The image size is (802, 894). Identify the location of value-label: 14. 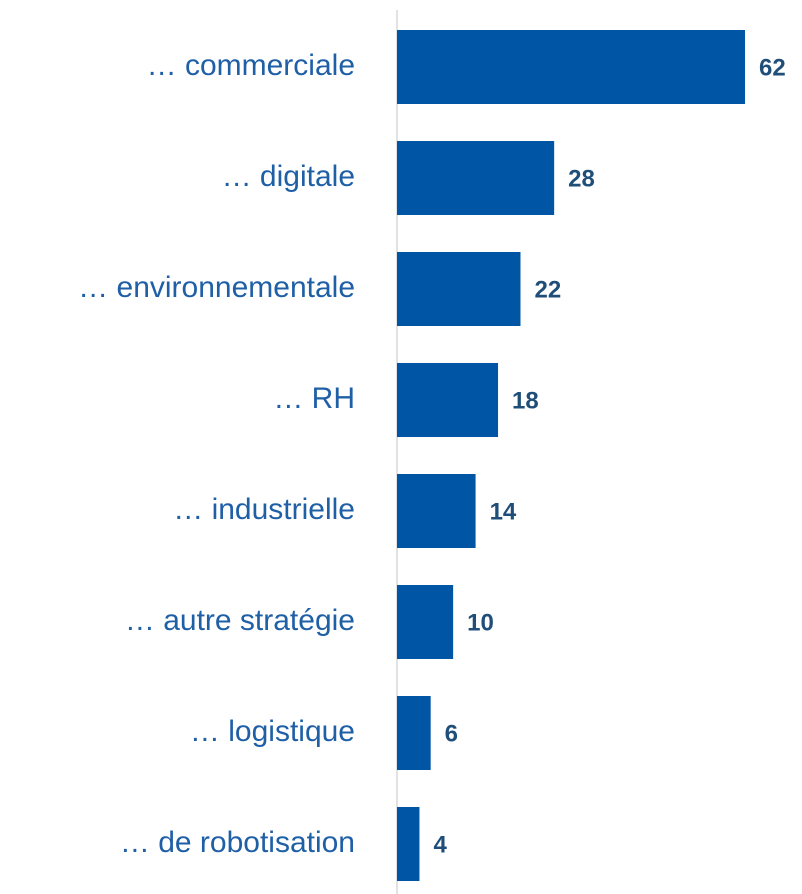
(503, 511).